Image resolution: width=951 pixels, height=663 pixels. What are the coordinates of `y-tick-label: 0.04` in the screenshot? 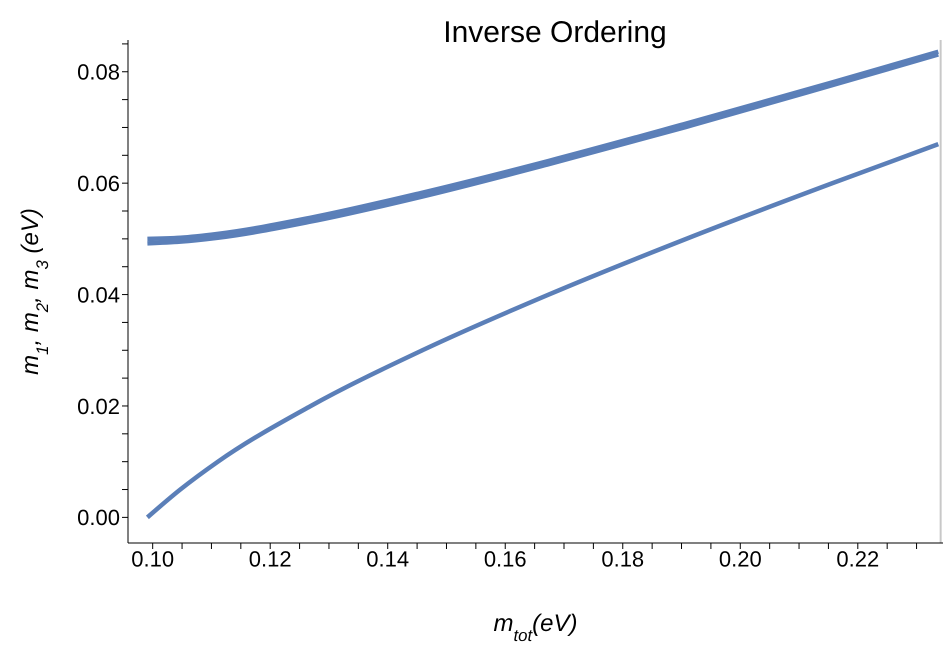 It's located at (98, 295).